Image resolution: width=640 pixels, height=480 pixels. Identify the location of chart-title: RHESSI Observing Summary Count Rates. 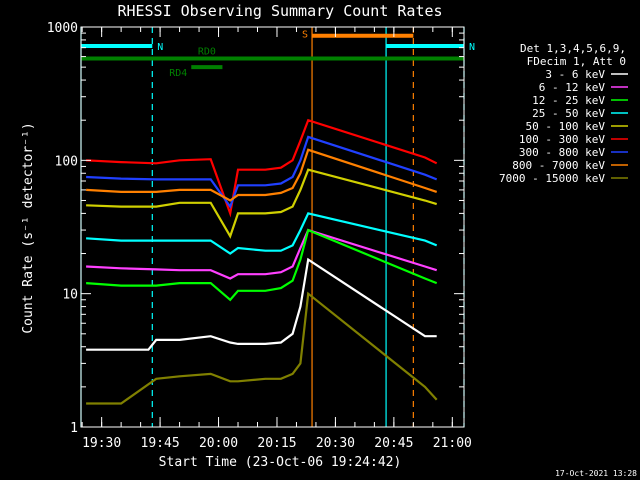
(279, 11).